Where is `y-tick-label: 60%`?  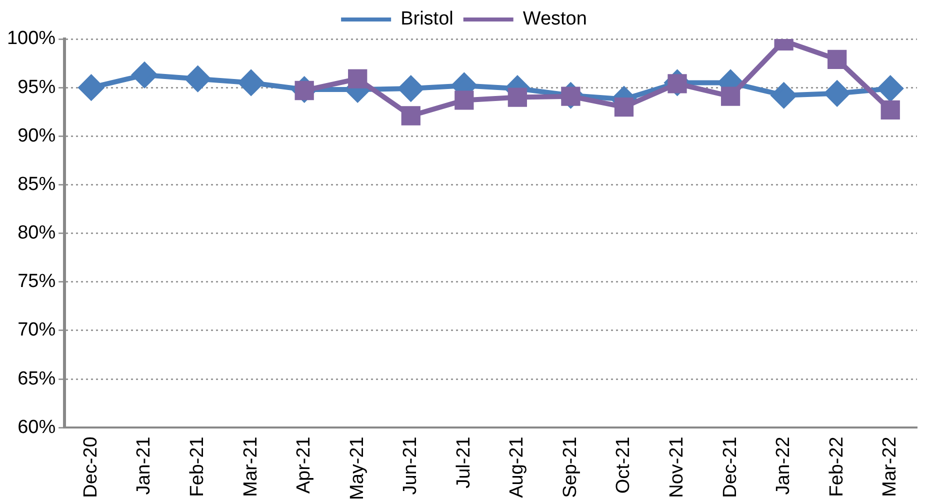 y-tick-label: 60% is located at coordinates (37, 427).